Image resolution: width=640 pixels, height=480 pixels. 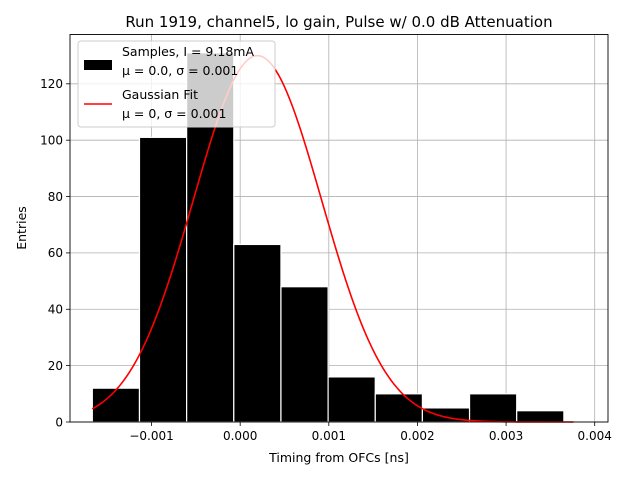 What do you see at coordinates (240, 436) in the screenshot?
I see `x-tick-label: 0.000` at bounding box center [240, 436].